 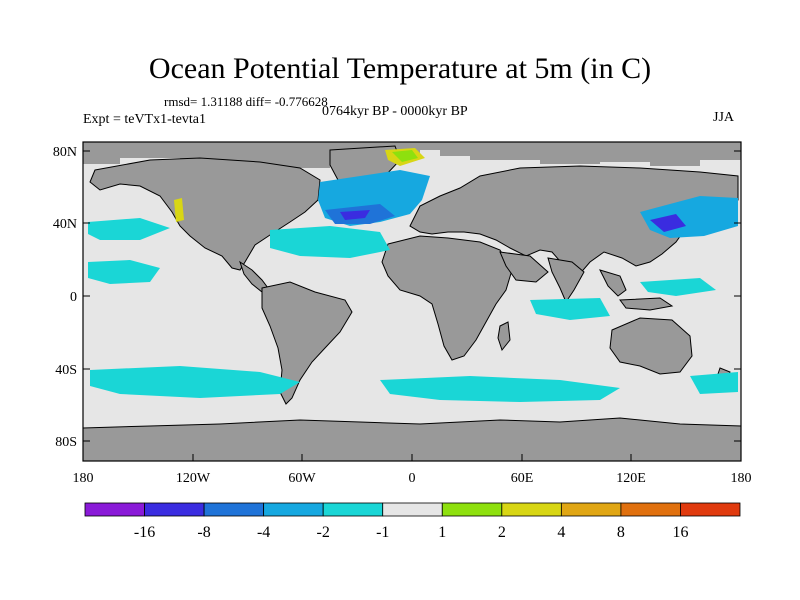 What do you see at coordinates (570, 309) in the screenshot?
I see `indian-ocean-cool-anomaly` at bounding box center [570, 309].